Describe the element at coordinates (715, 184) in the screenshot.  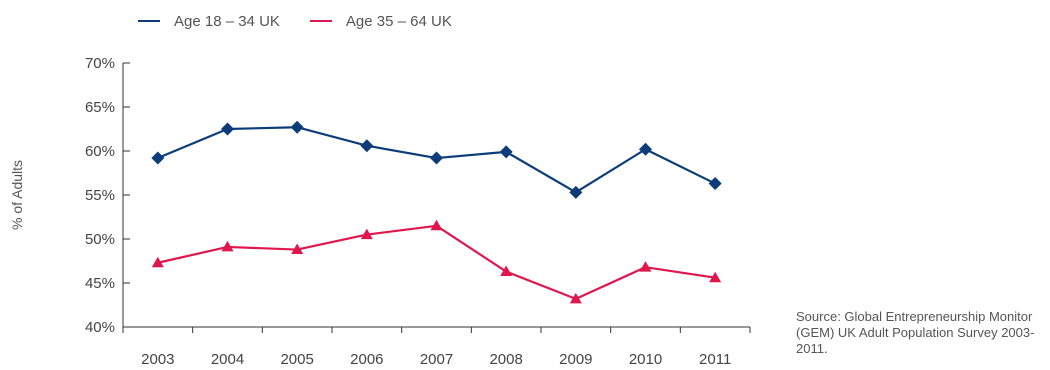
I see `data-point-series-1-2011` at that location.